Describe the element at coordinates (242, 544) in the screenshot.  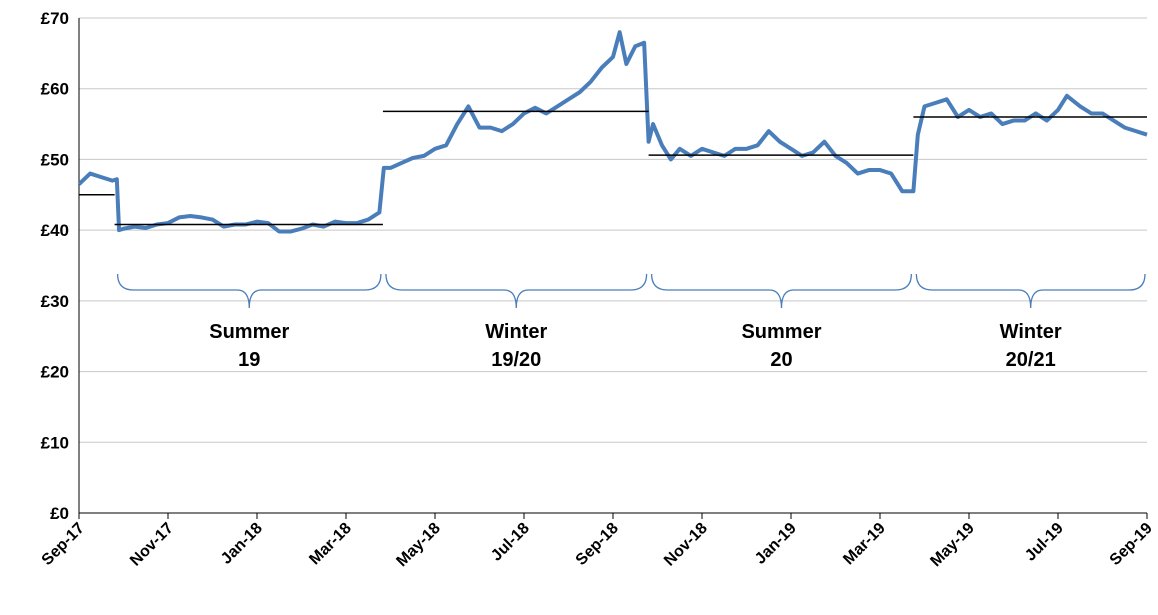
I see `x-tick-label: Jan-18` at that location.